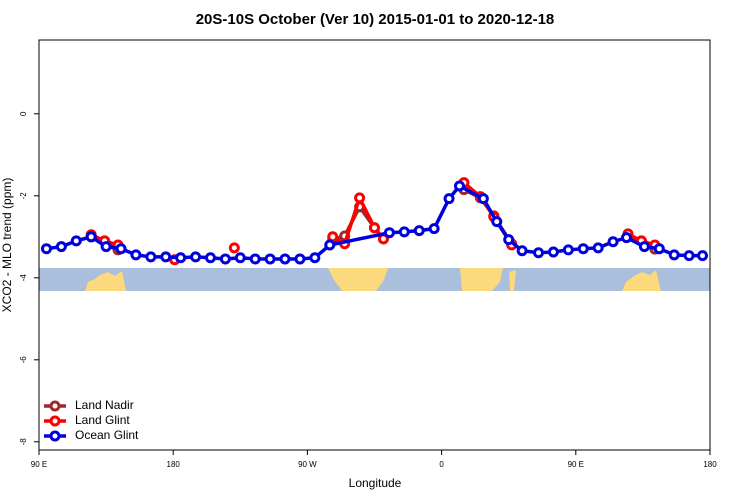  I want to click on land-ocean-band, so click(374, 279).